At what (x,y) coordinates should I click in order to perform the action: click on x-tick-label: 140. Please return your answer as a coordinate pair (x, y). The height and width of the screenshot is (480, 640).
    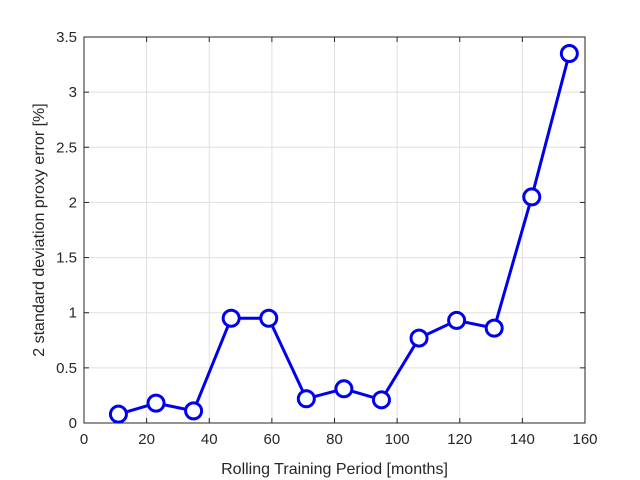
    Looking at the image, I should click on (522, 439).